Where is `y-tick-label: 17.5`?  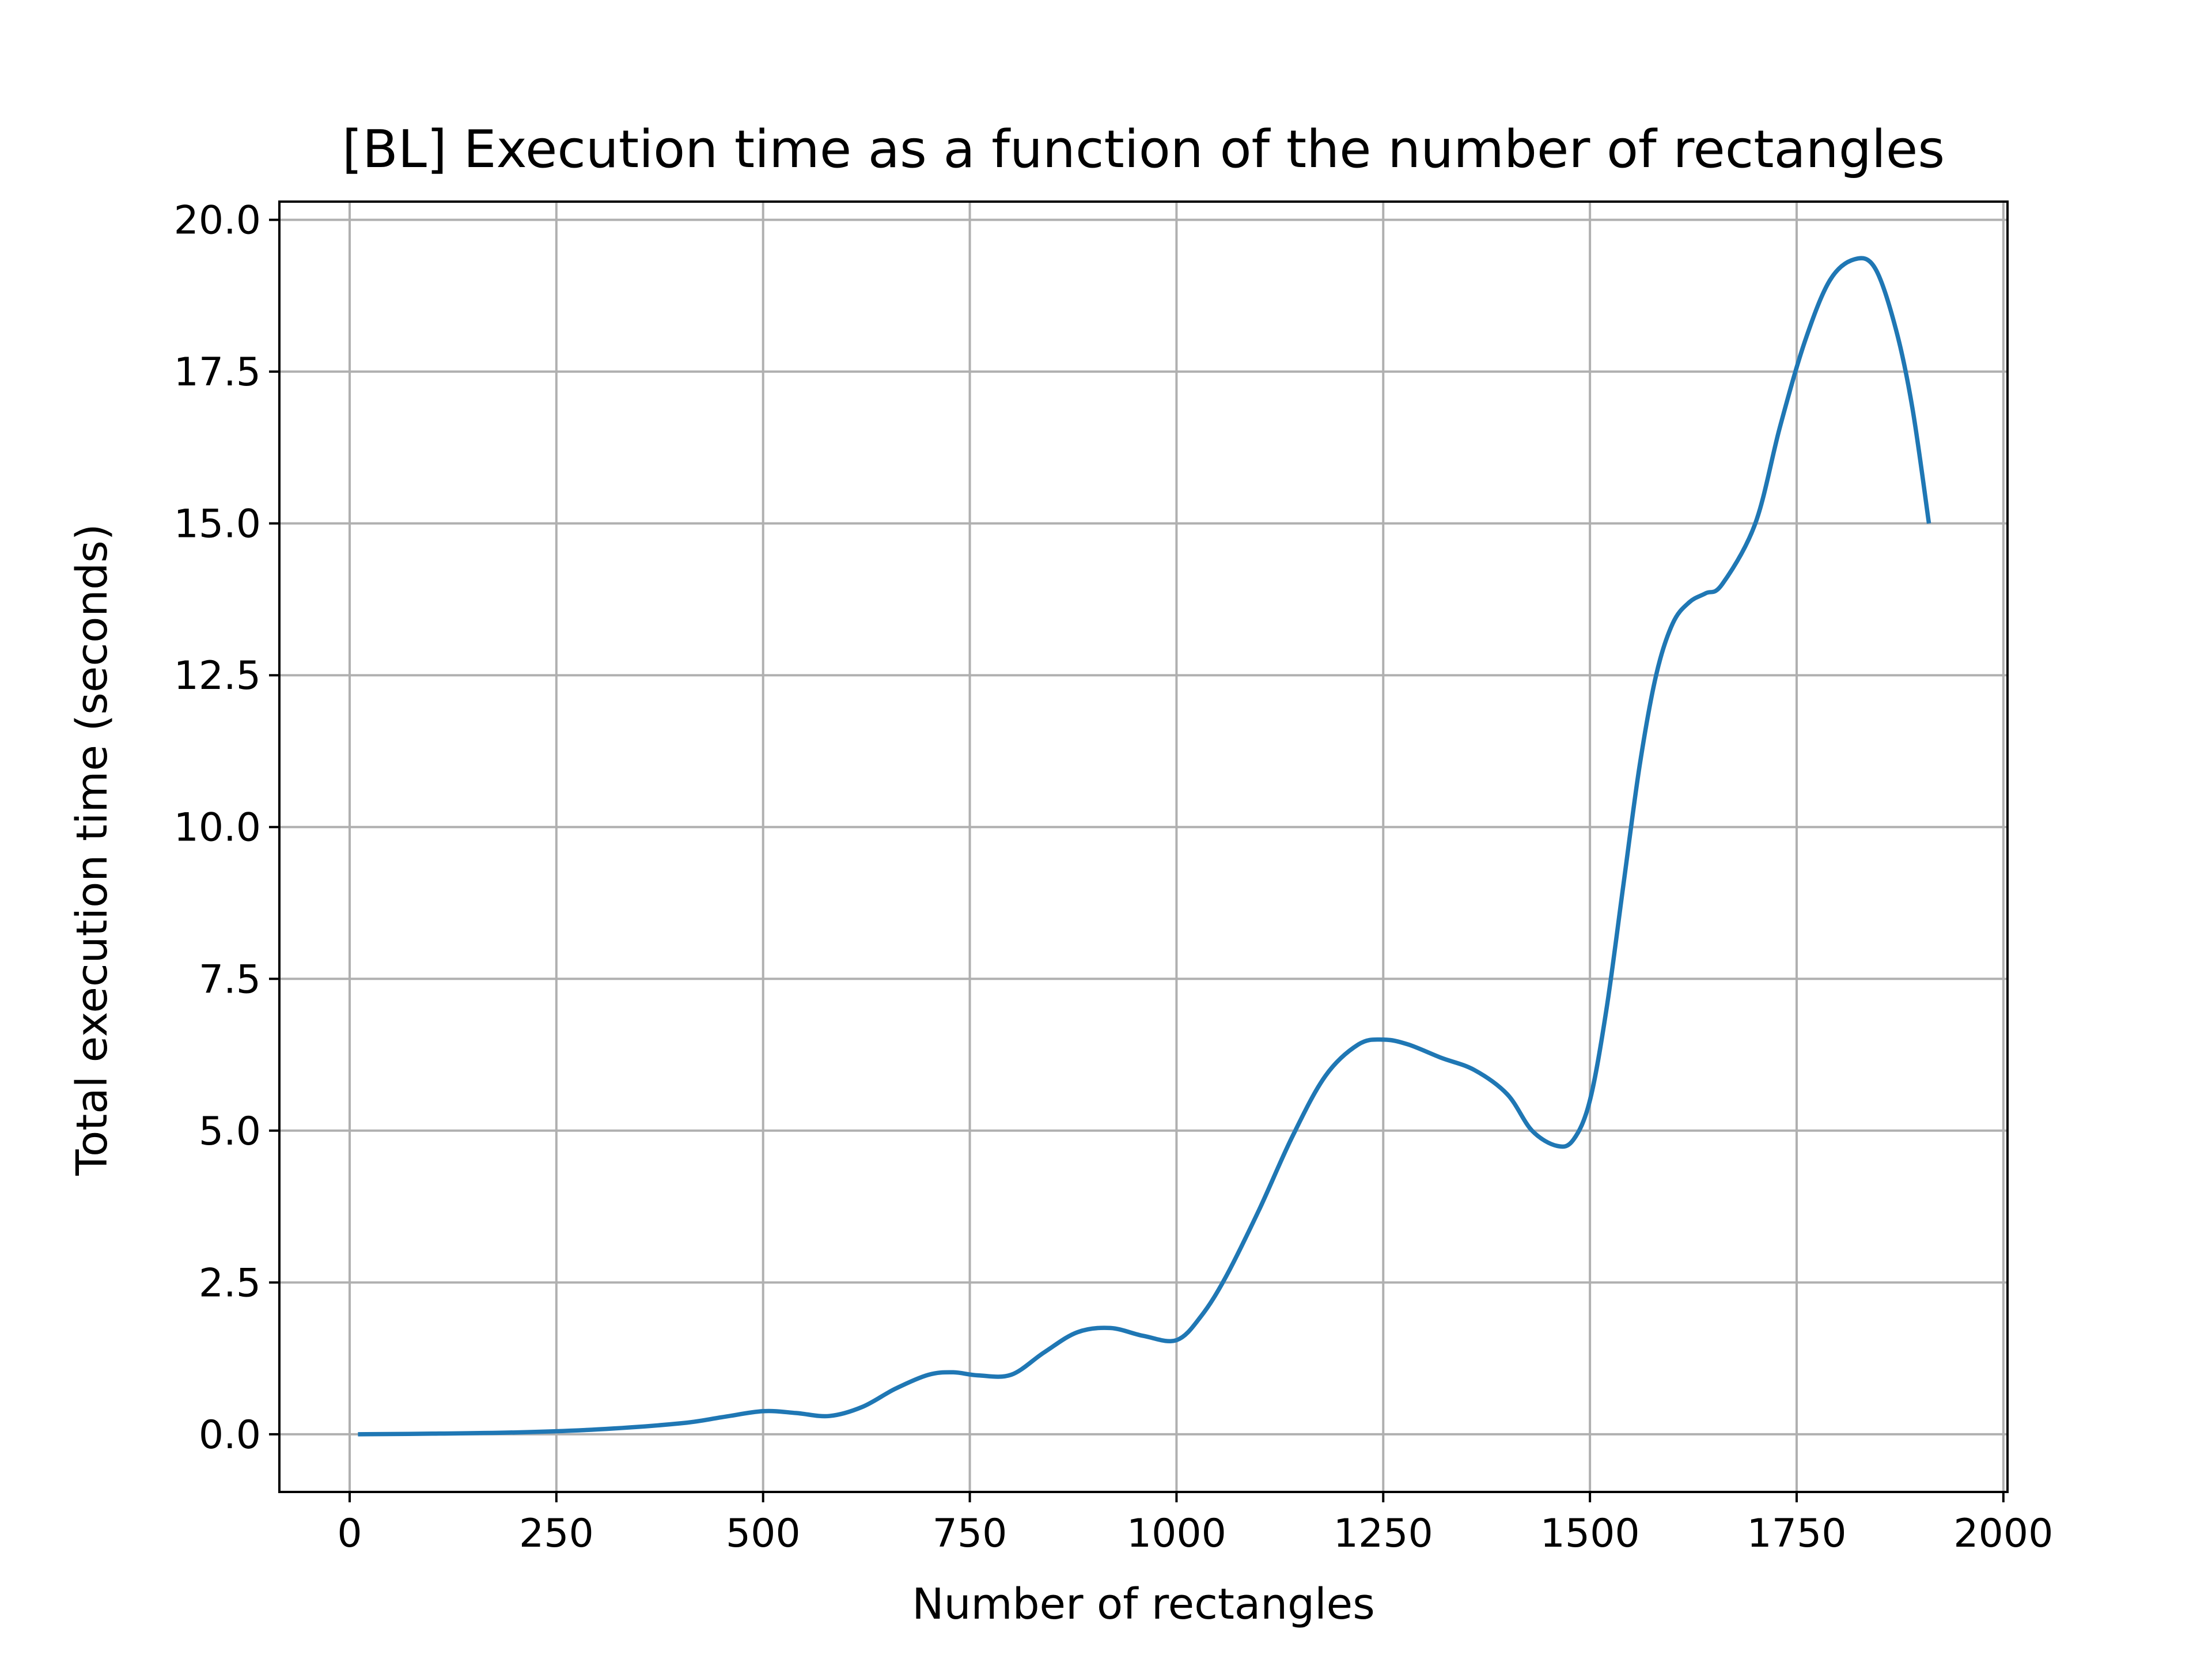 y-tick-label: 17.5 is located at coordinates (217, 372).